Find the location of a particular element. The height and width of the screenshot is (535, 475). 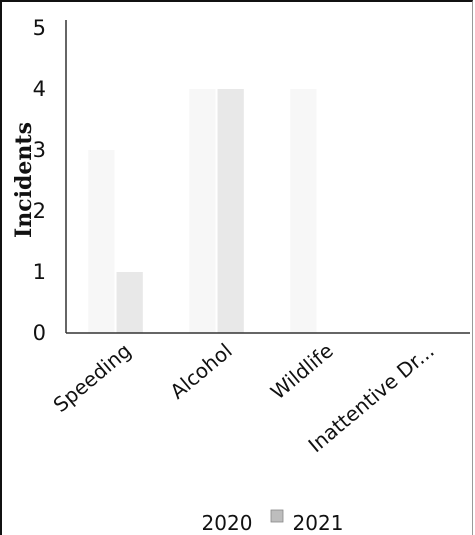

category-label: Alcohol is located at coordinates (200, 370).